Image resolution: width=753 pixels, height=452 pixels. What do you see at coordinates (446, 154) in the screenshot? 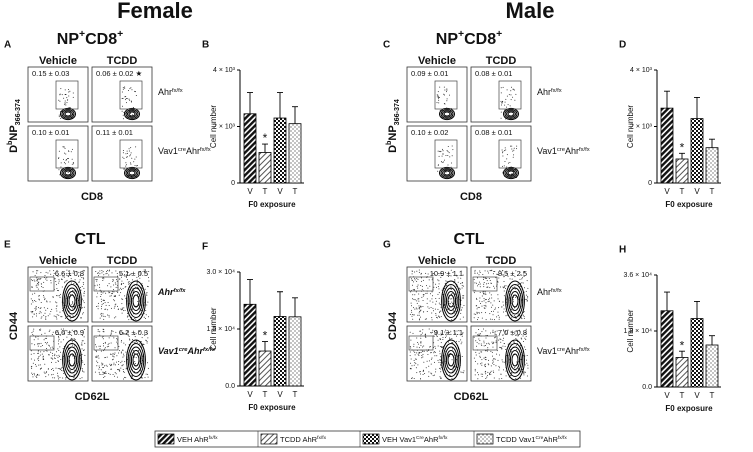
I see `gate` at bounding box center [446, 154].